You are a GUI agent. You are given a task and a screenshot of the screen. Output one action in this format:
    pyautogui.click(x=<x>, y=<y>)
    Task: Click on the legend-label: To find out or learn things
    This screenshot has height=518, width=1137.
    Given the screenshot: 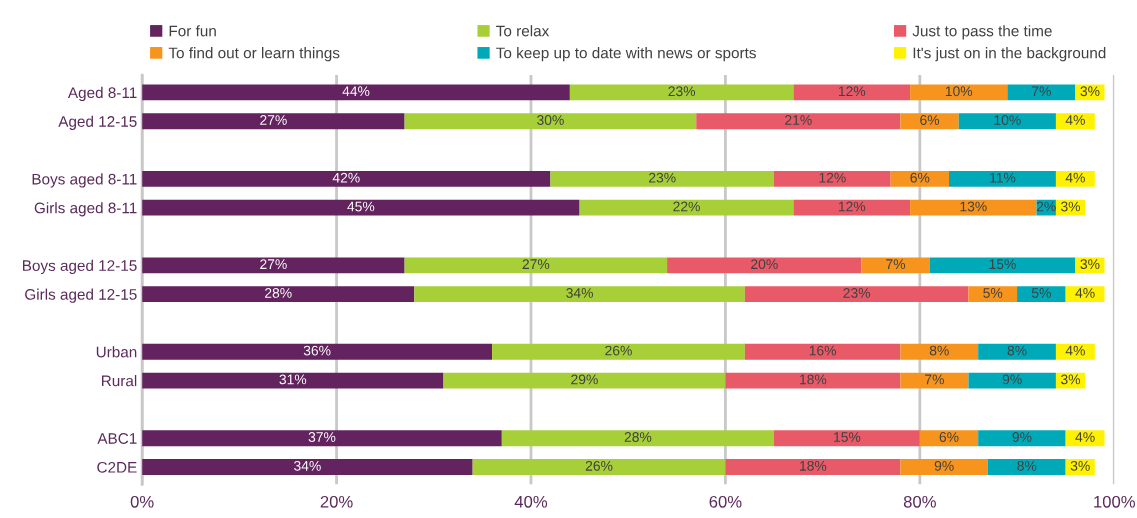 What is the action you would take?
    pyautogui.click(x=254, y=54)
    